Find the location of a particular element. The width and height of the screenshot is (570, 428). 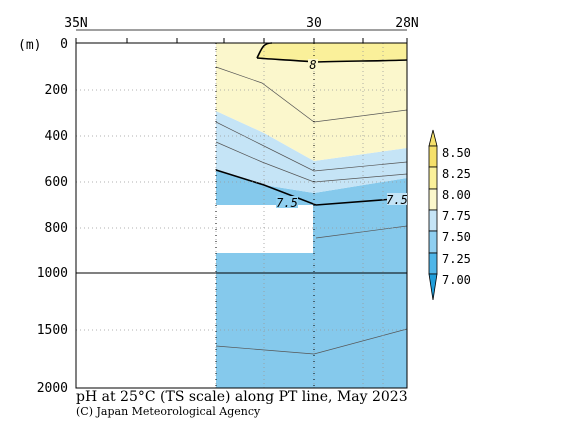

colorbar-label-7-00: 7.00 is located at coordinates (456, 280).